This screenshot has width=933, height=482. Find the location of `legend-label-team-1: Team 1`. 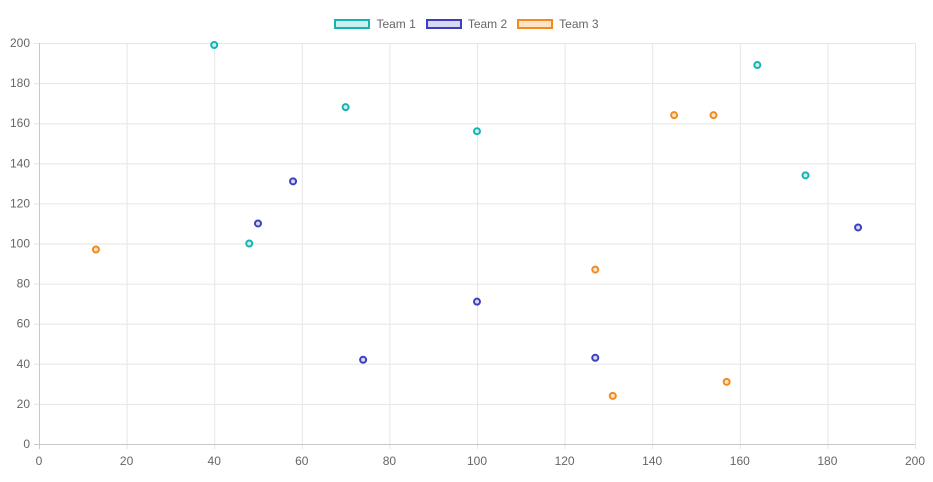

legend-label-team-1: Team 1 is located at coordinates (396, 24).